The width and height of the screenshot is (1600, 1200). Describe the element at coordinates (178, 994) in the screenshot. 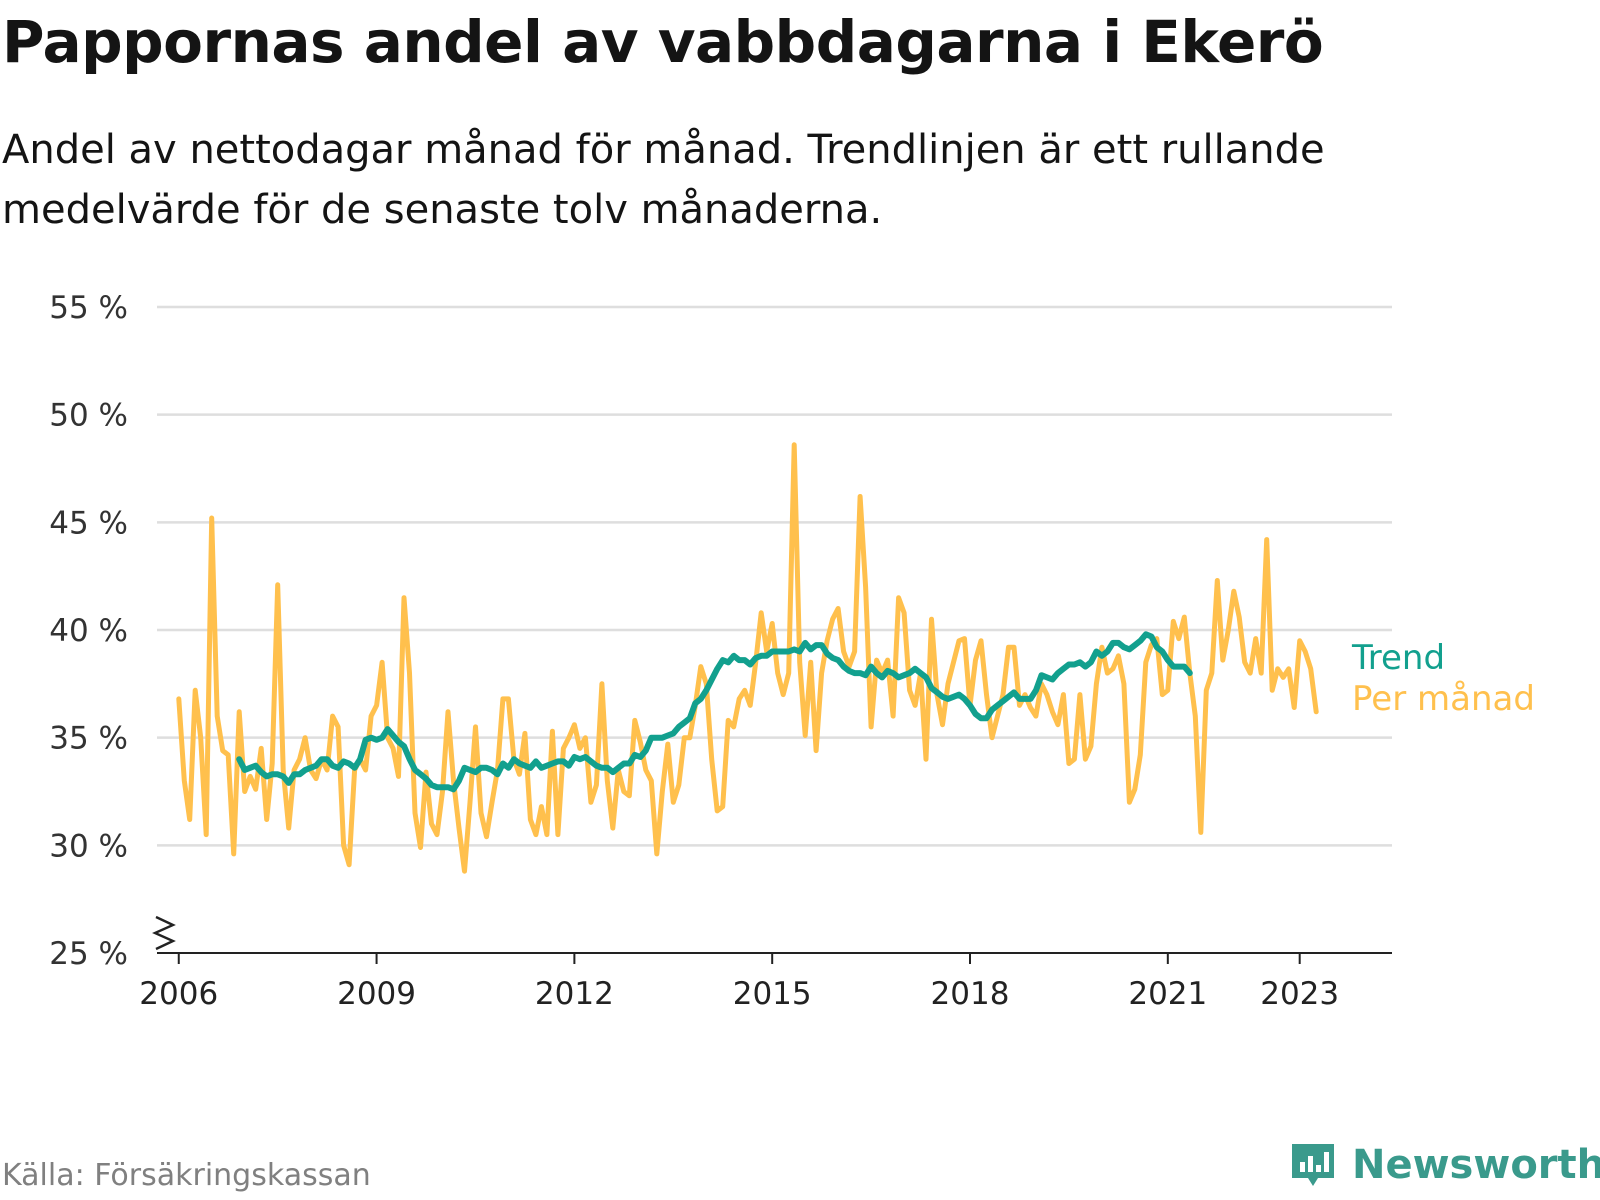

I see `x-tick-label: 2006` at that location.